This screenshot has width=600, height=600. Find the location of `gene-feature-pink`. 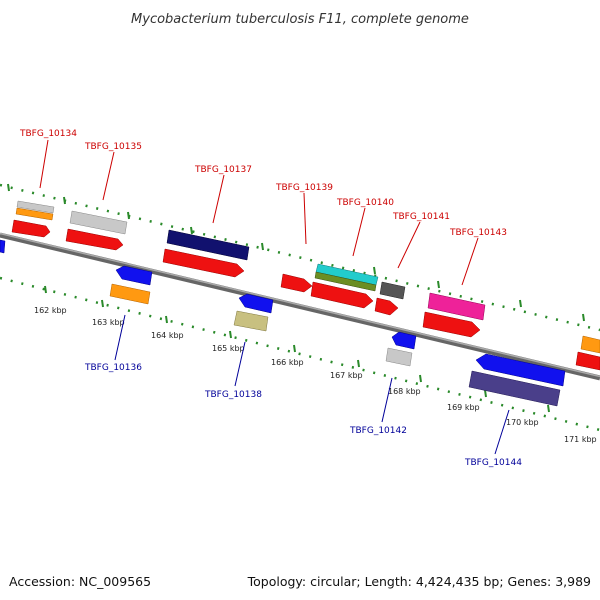

gene-feature-pink is located at coordinates (456, 306).